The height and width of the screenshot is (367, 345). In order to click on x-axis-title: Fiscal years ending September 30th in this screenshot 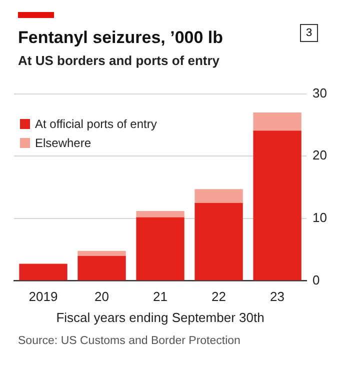, I will do `click(160, 317)`.